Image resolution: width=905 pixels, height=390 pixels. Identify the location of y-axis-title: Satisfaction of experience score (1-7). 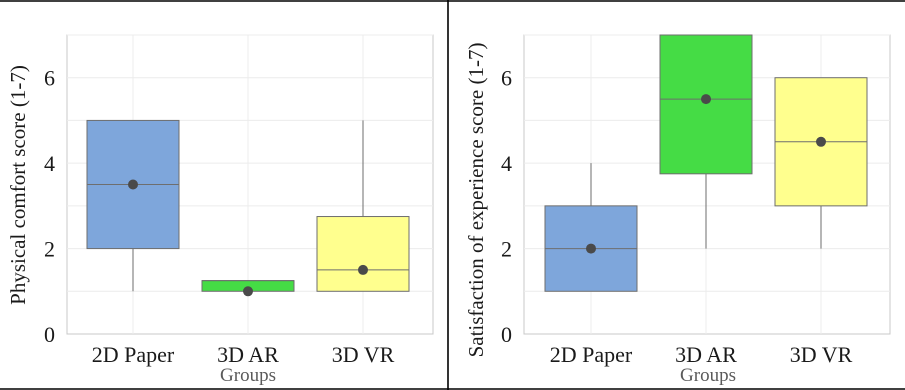
(476, 200).